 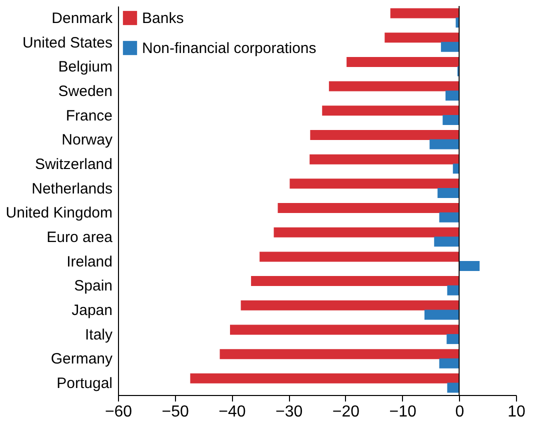 I want to click on y-tick-label: Netherlands, so click(x=72, y=189).